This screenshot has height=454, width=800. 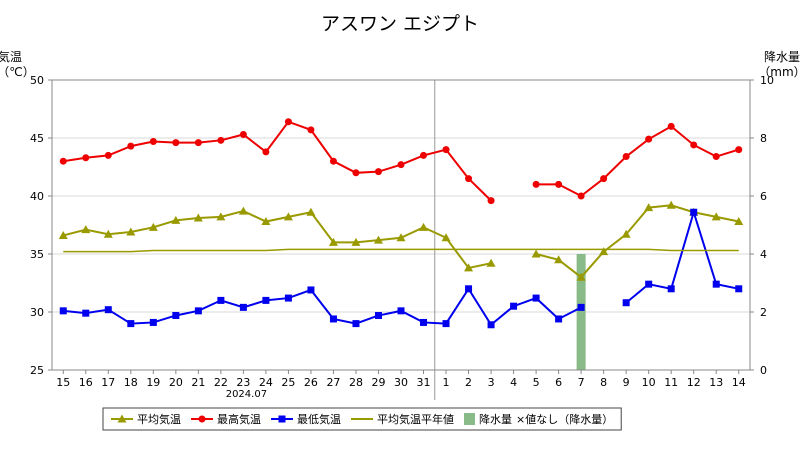 What do you see at coordinates (198, 382) in the screenshot?
I see `x-tick-label: 21` at bounding box center [198, 382].